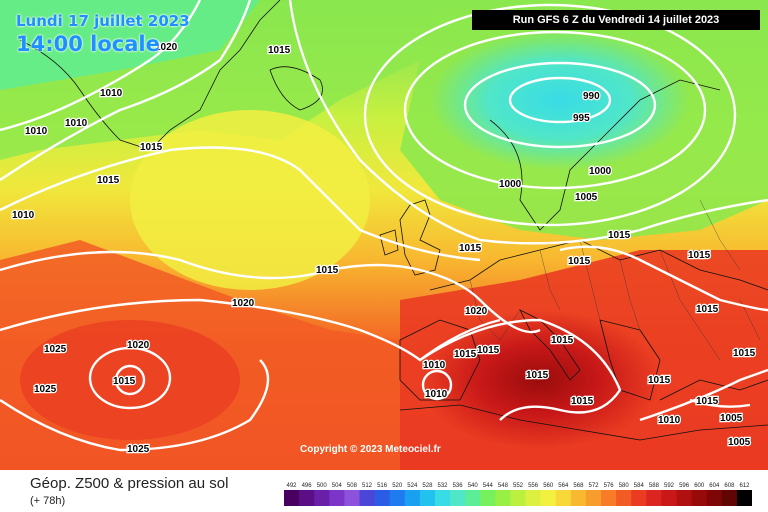  What do you see at coordinates (103, 21) in the screenshot?
I see `forecast-date: Lundi 17 juillet 2023` at bounding box center [103, 21].